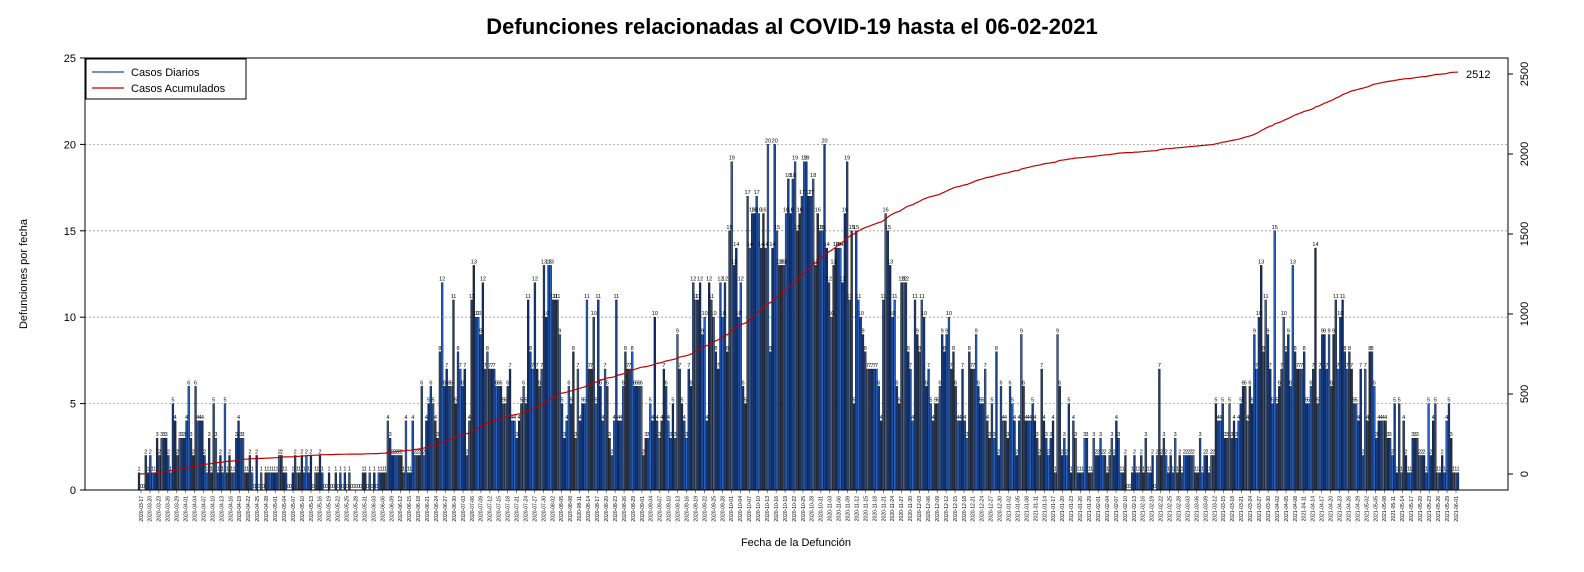 The height and width of the screenshot is (572, 1584). I want to click on bar-value-label: 13, so click(1261, 262).